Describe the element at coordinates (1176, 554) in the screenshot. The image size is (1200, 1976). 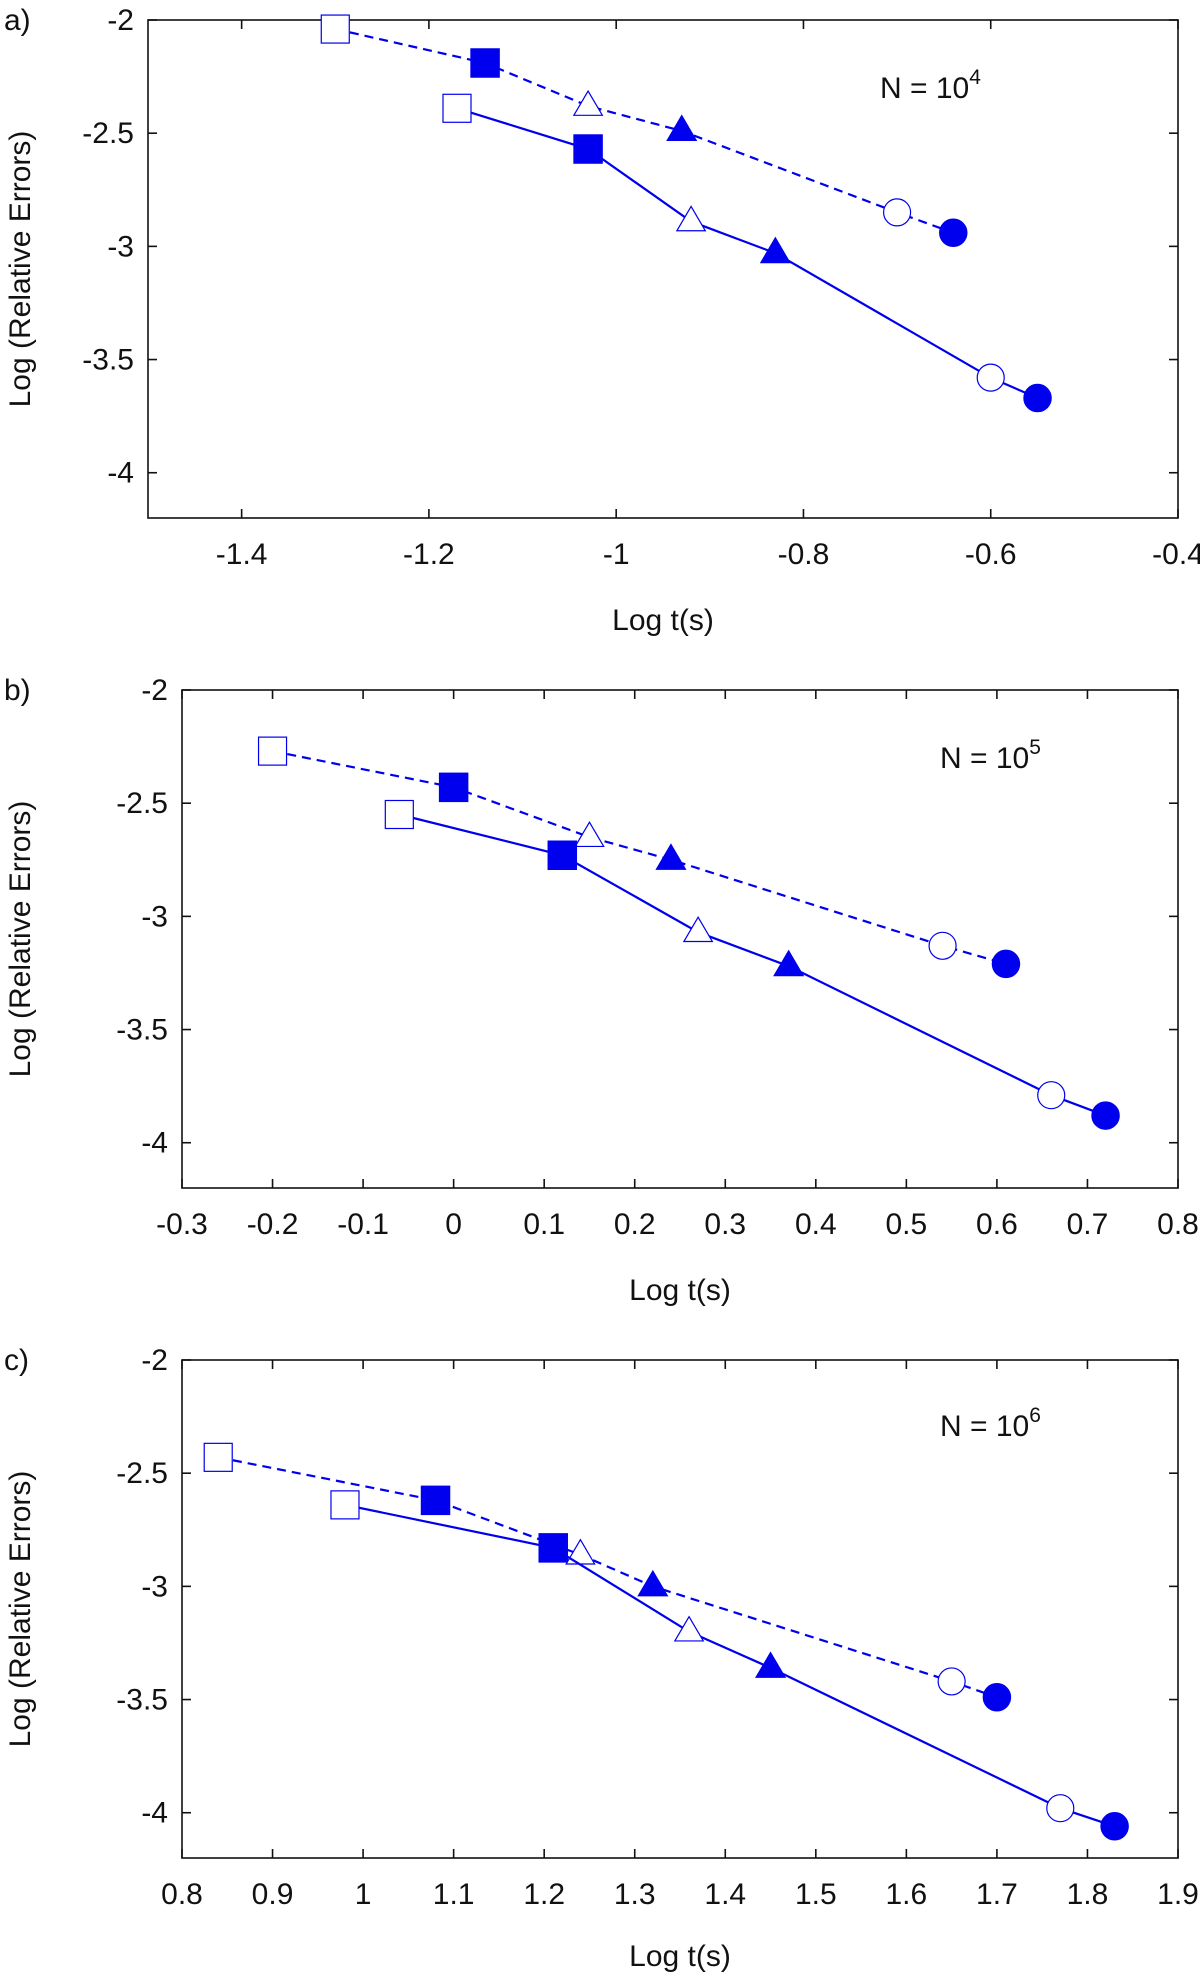
I see `x-tick-label: -0.4` at that location.